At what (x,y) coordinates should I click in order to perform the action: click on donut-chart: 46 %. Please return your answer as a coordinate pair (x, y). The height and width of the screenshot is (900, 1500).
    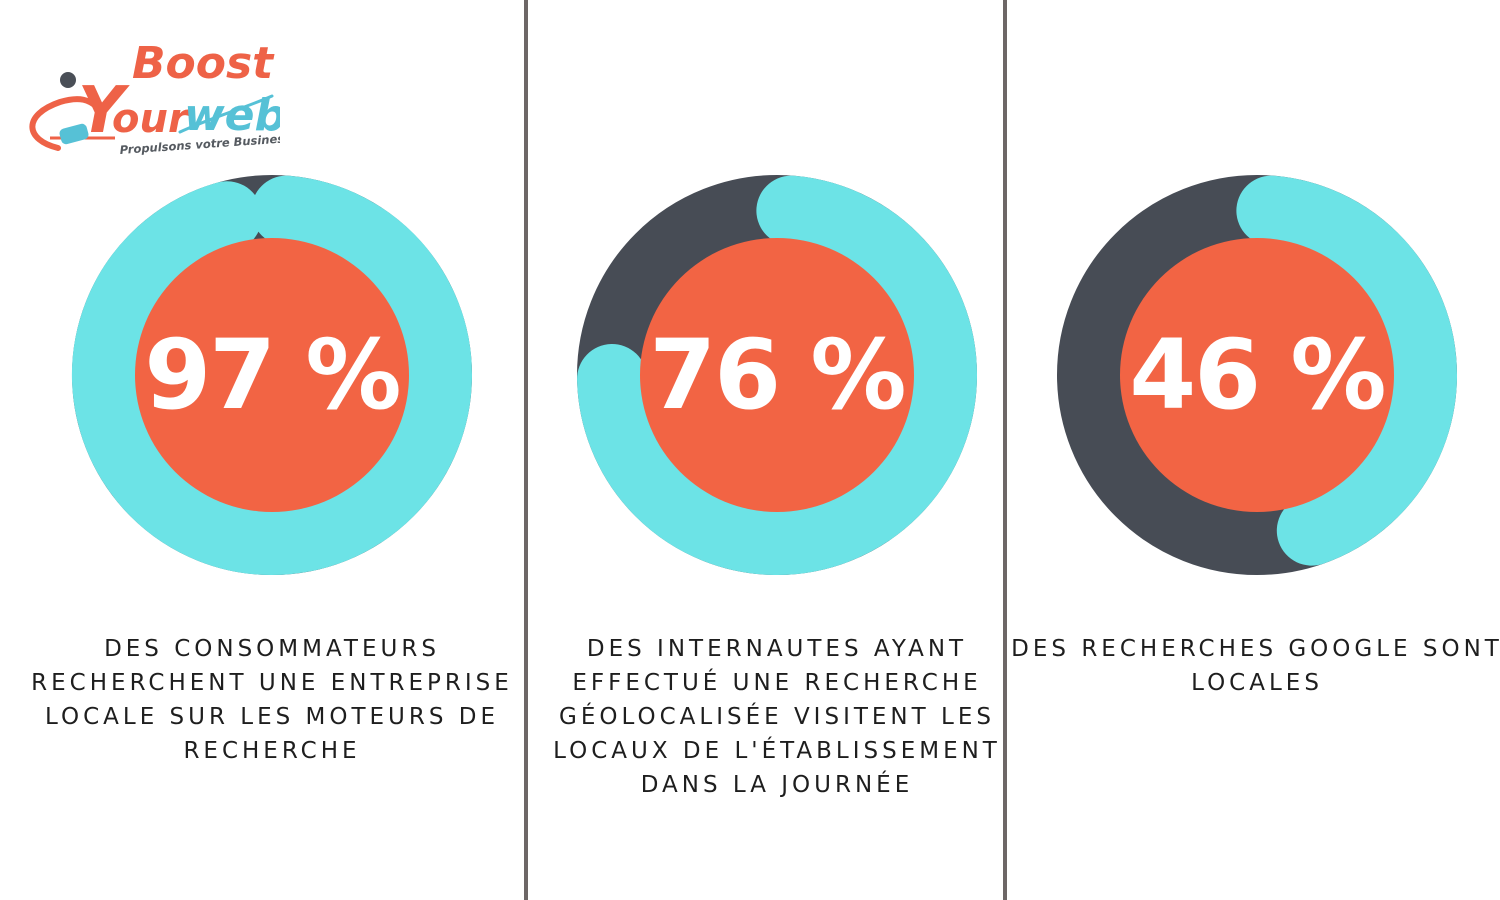
    Looking at the image, I should click on (1257, 375).